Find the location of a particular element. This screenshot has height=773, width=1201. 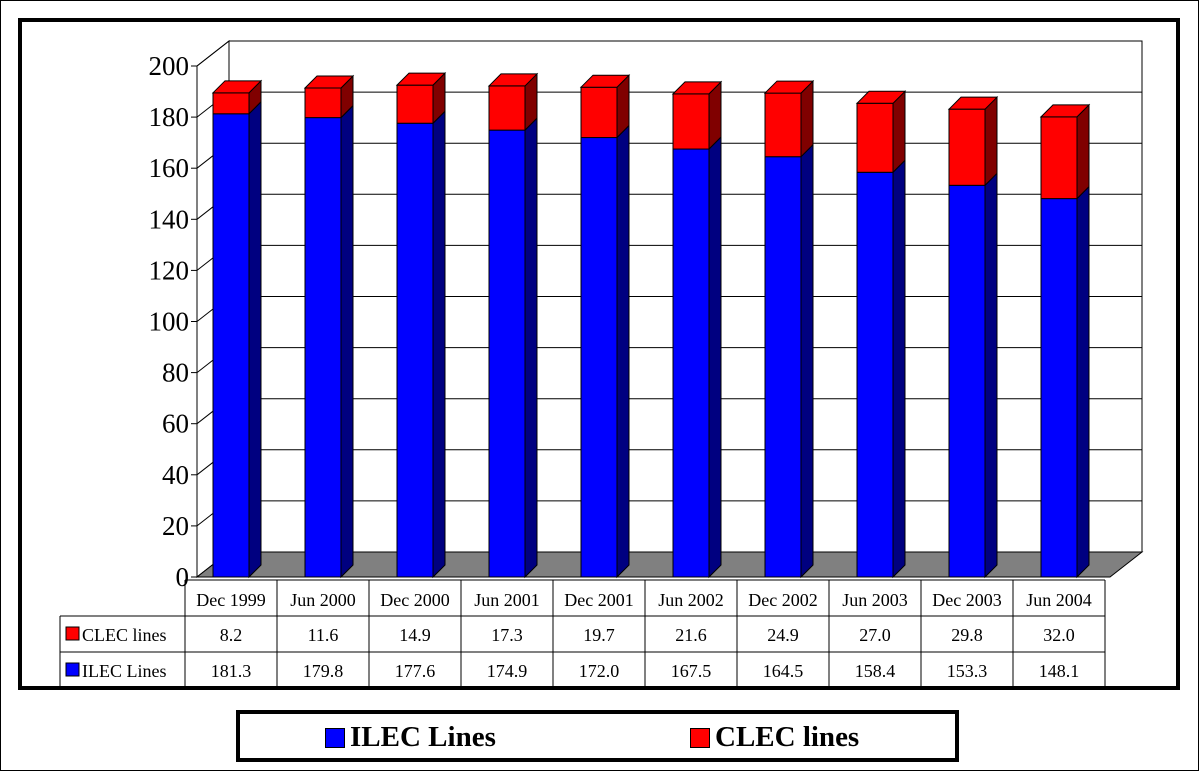

y-tick-label: 0 is located at coordinates (183, 577).